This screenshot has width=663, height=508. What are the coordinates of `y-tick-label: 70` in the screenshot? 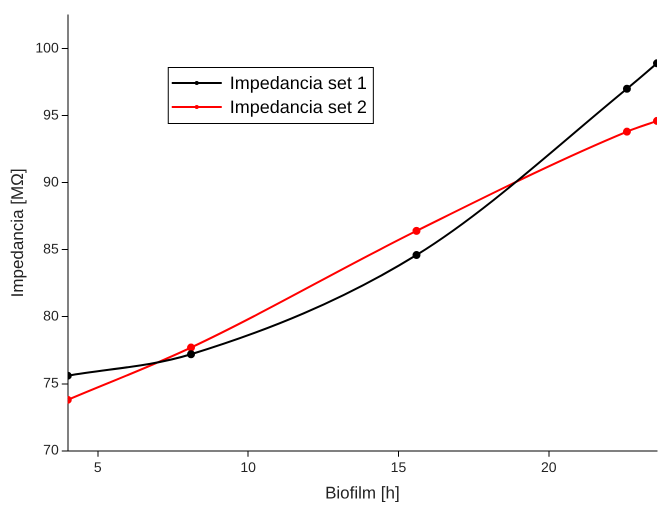 It's located at (51, 450).